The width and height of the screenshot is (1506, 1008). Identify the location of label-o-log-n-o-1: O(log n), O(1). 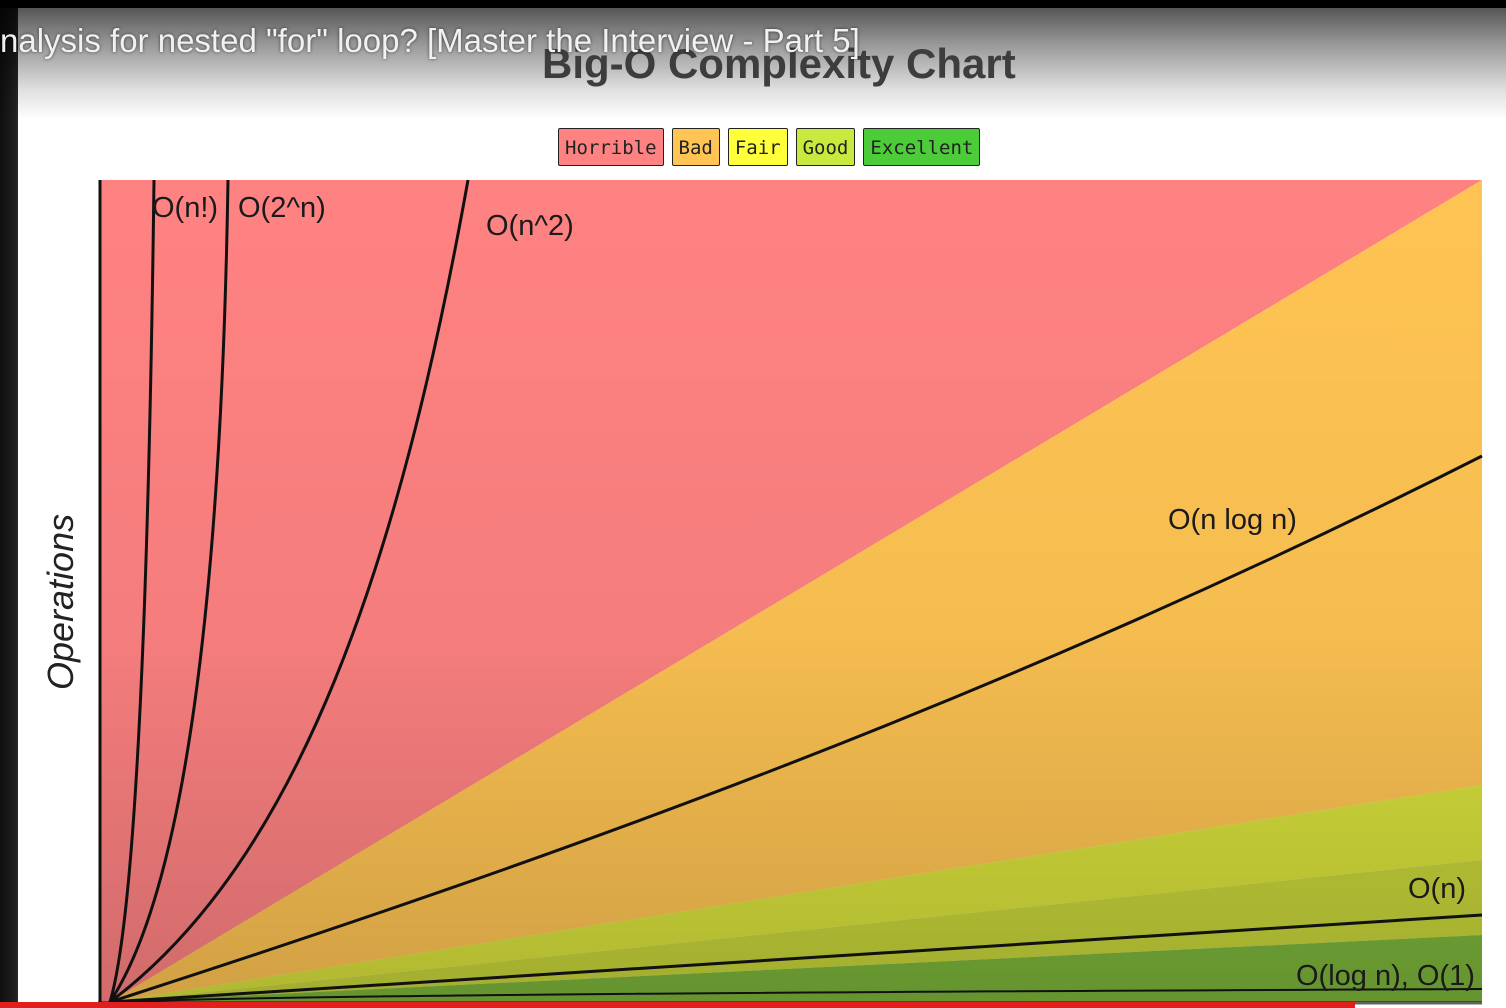
(1385, 976).